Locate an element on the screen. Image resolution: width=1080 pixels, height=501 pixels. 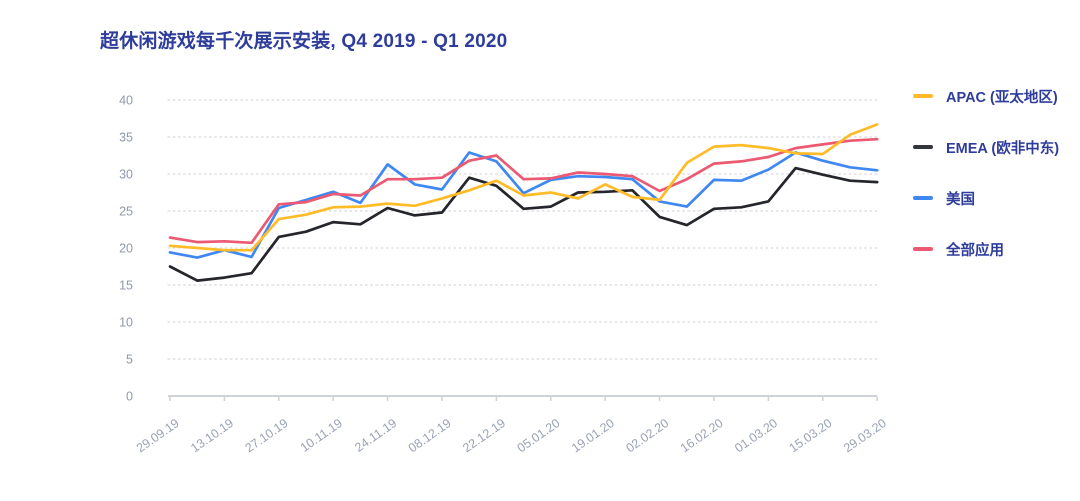
legend-swatch-all-apps-icon is located at coordinates (923, 249).